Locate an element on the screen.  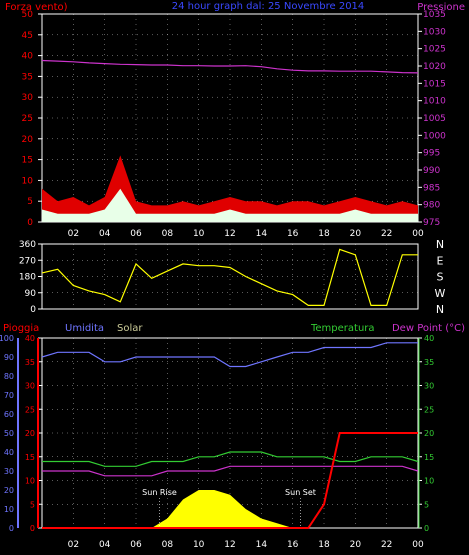
chart3-dewpoint-line is located at coordinates (230, 471).